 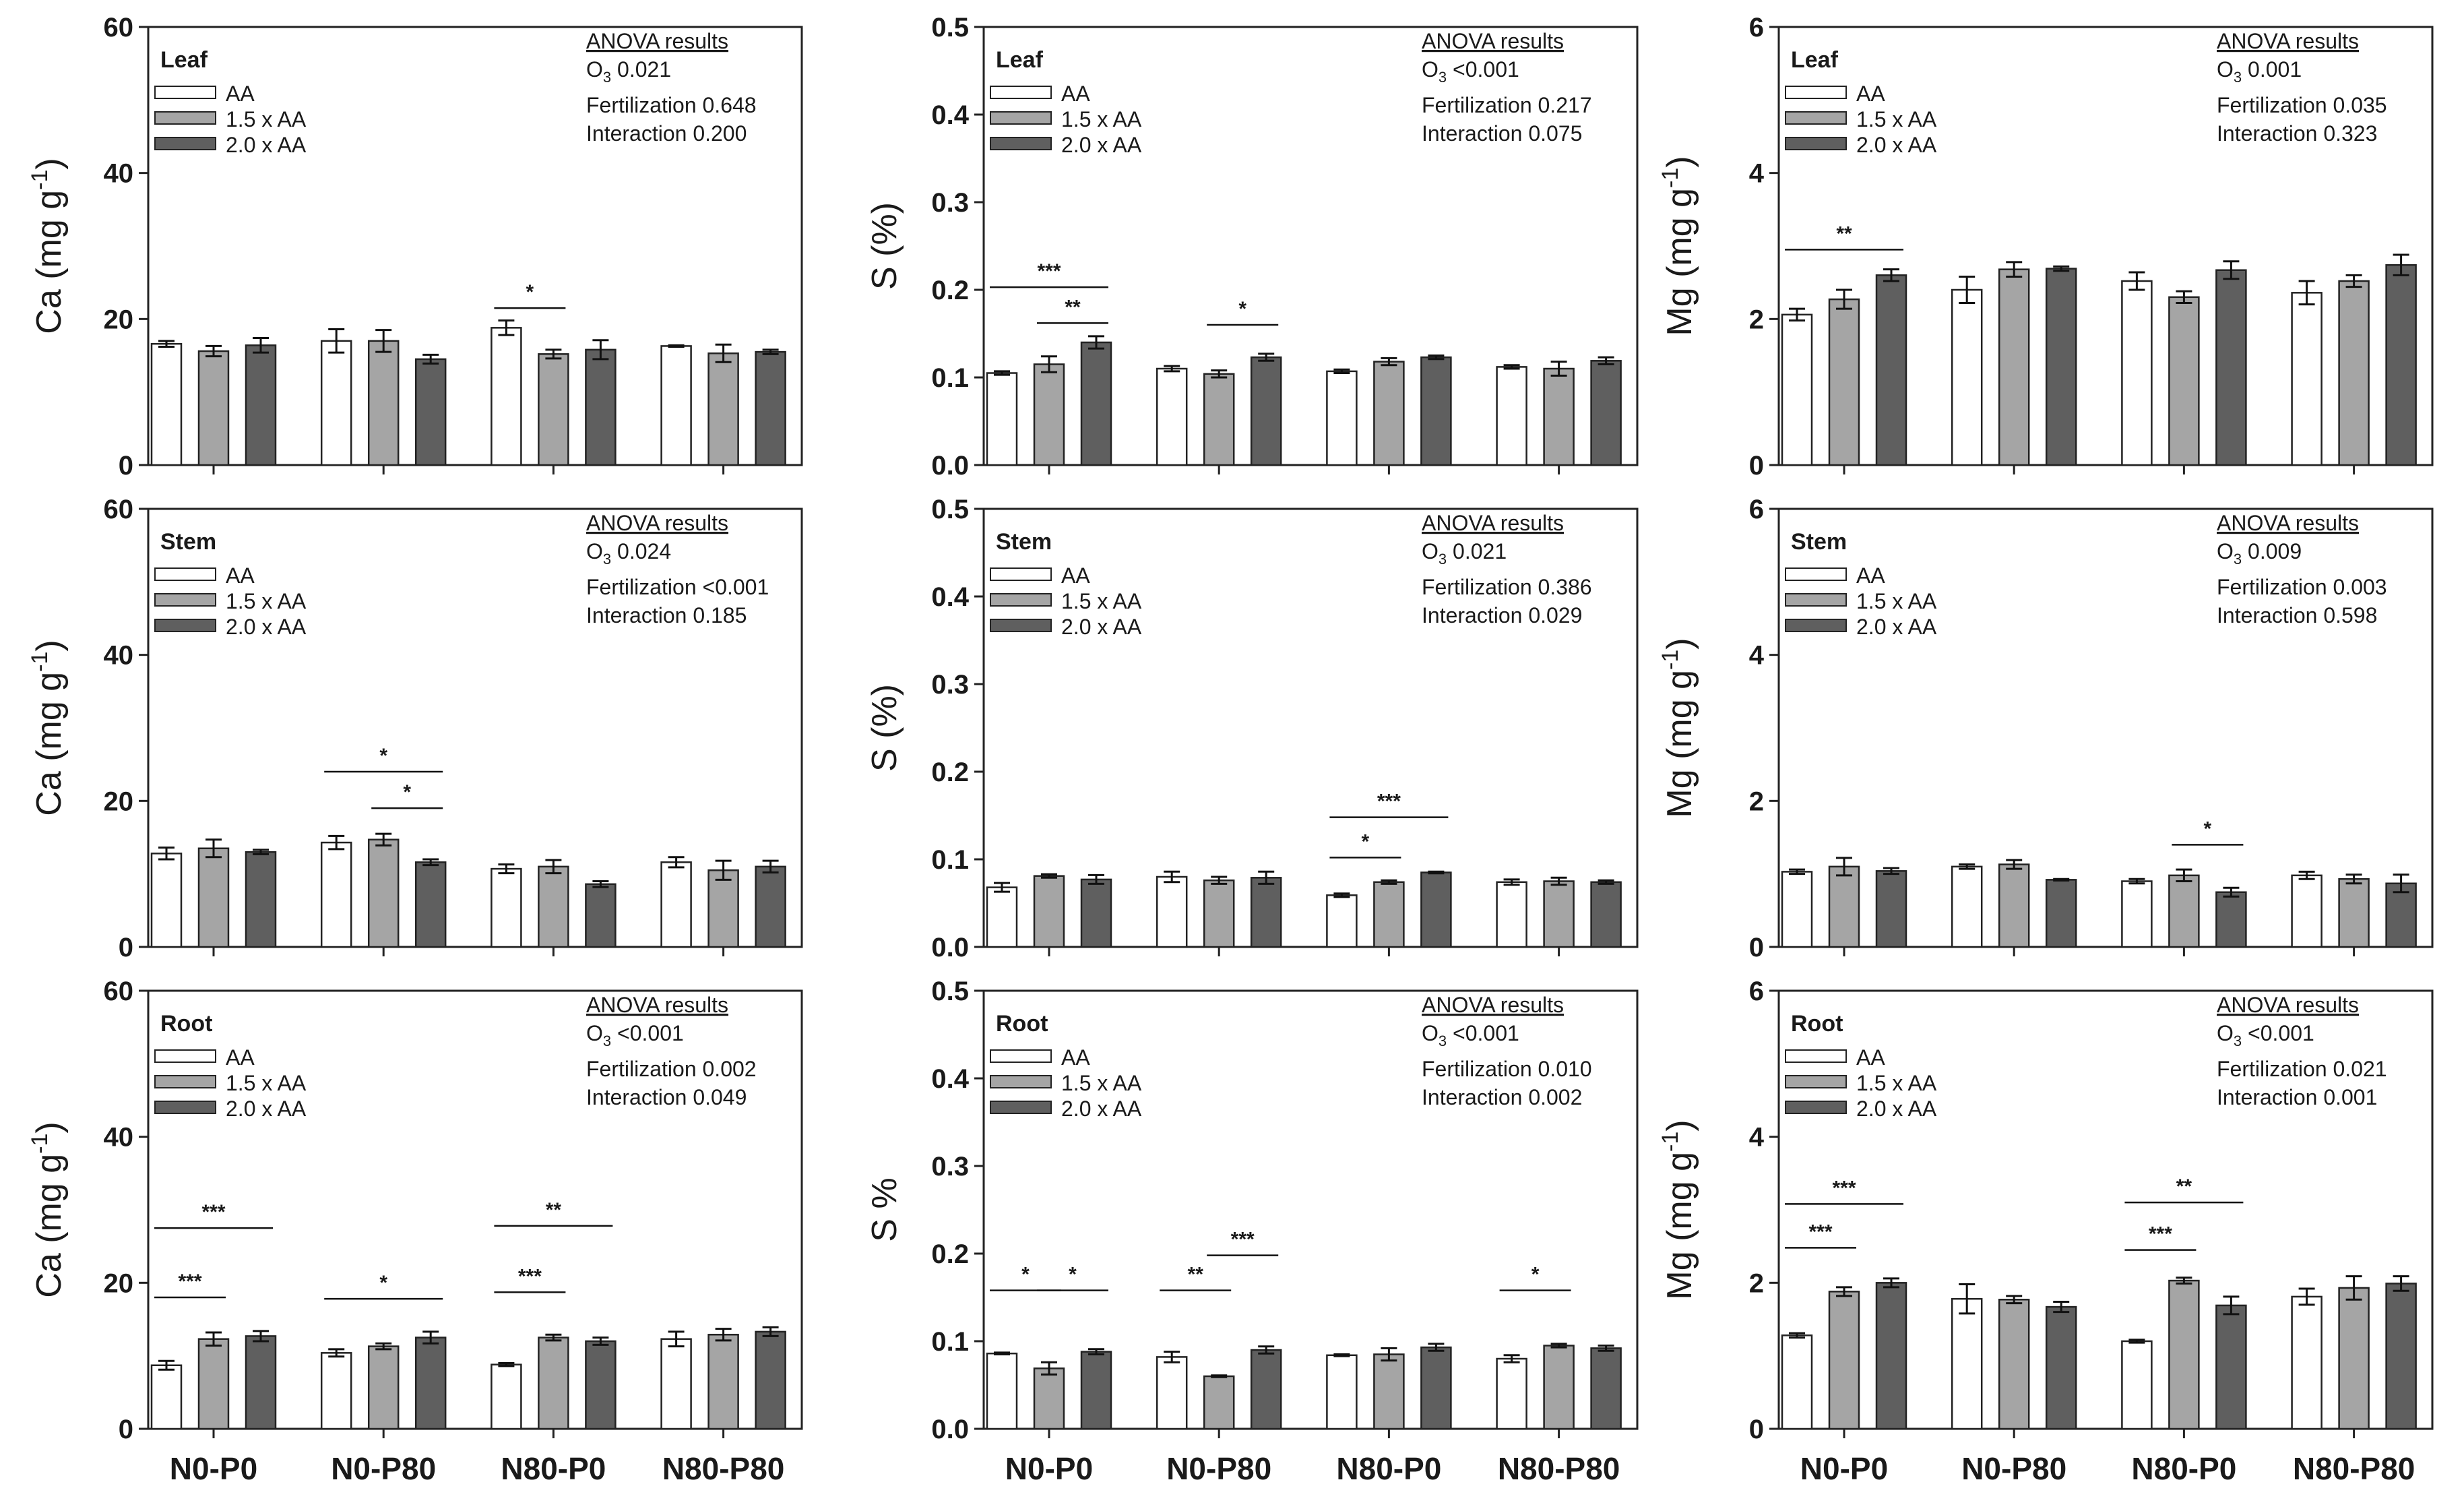 I want to click on panel-label: Leaf, so click(x=1815, y=60).